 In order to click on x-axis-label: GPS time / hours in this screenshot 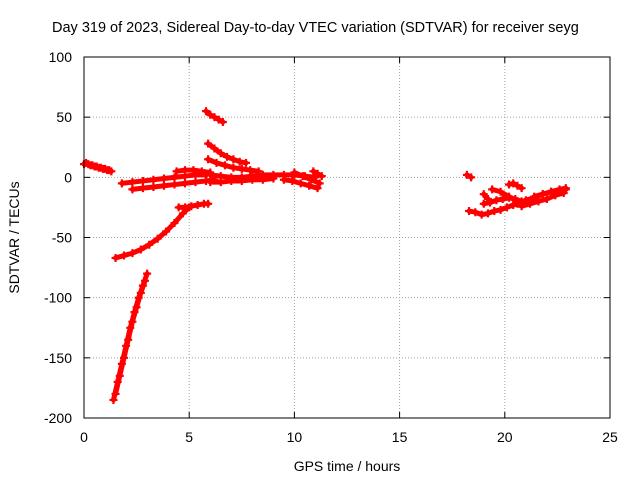, I will do `click(347, 466)`.